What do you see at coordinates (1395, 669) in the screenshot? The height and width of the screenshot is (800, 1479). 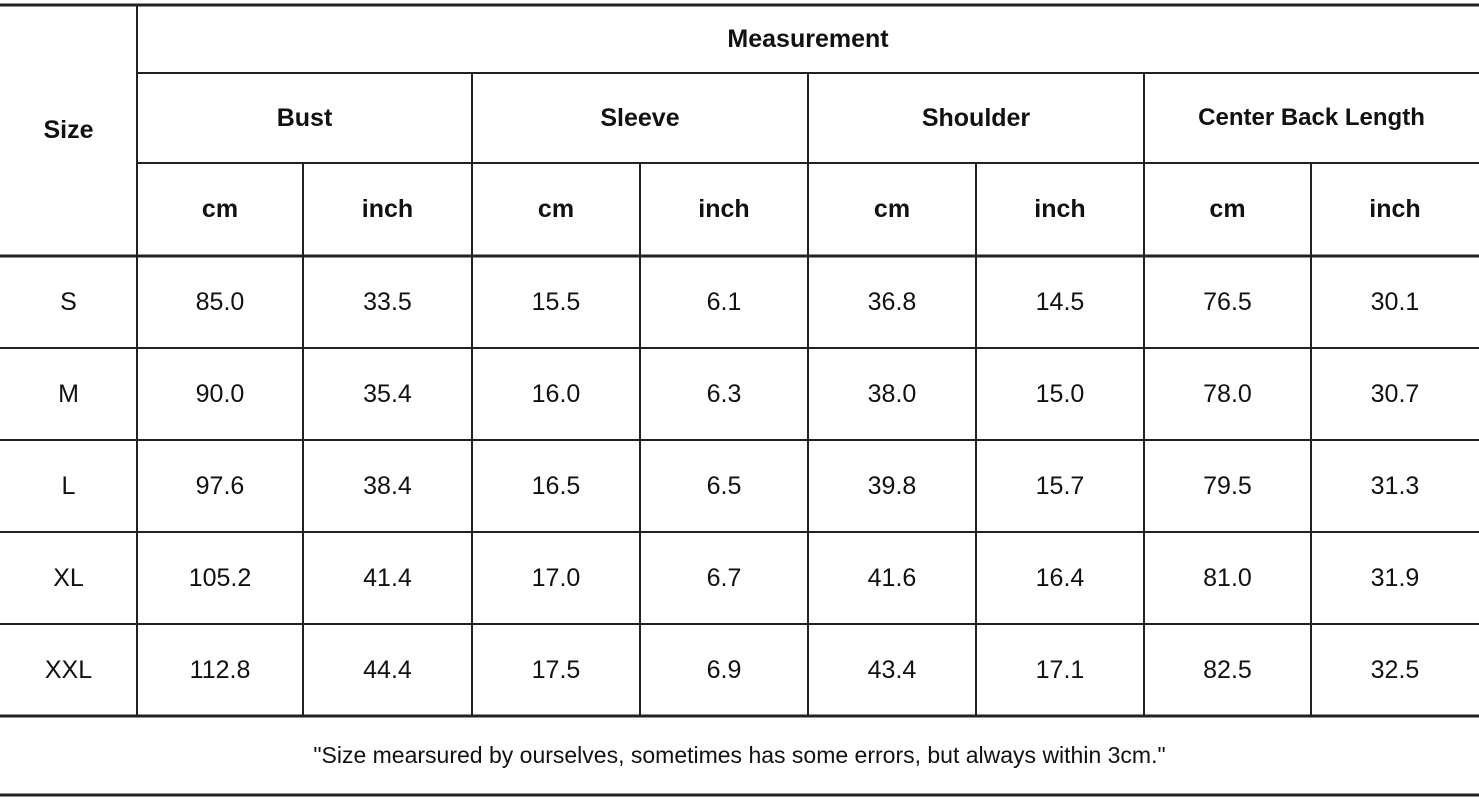 I see `measurement-value: 32.5` at bounding box center [1395, 669].